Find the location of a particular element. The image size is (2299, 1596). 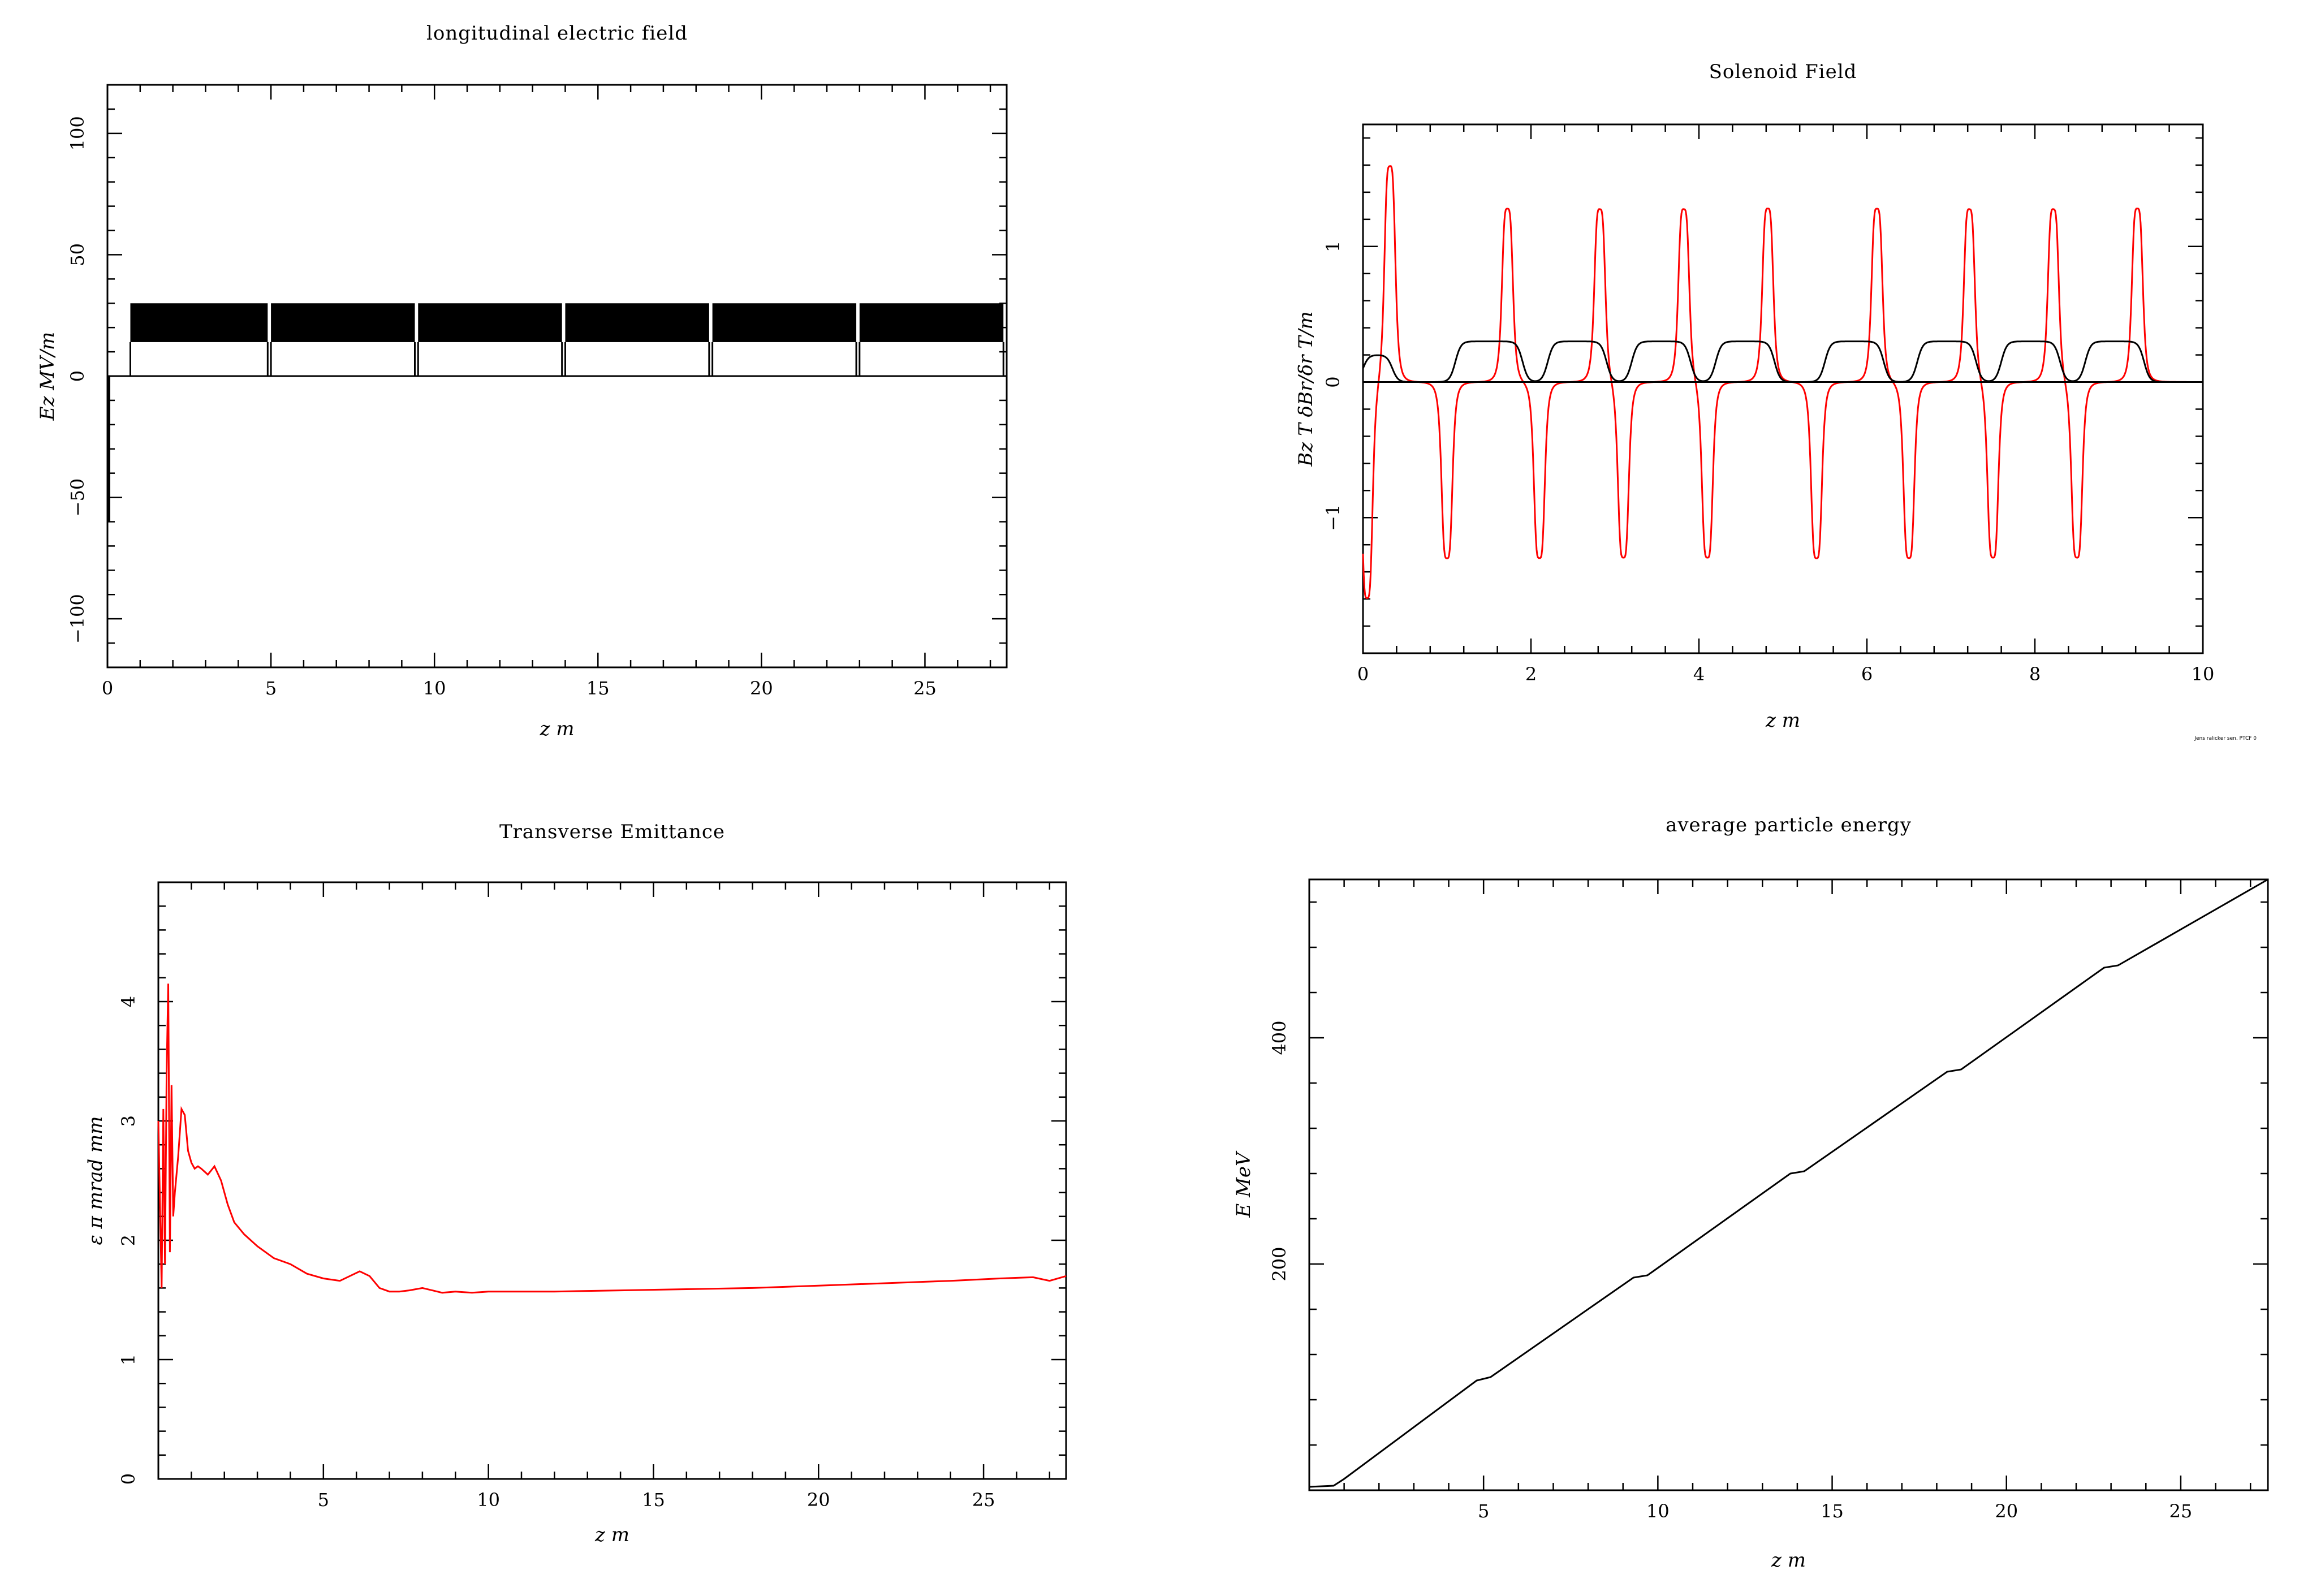

chart-title: longitudinal electric field is located at coordinates (557, 33).